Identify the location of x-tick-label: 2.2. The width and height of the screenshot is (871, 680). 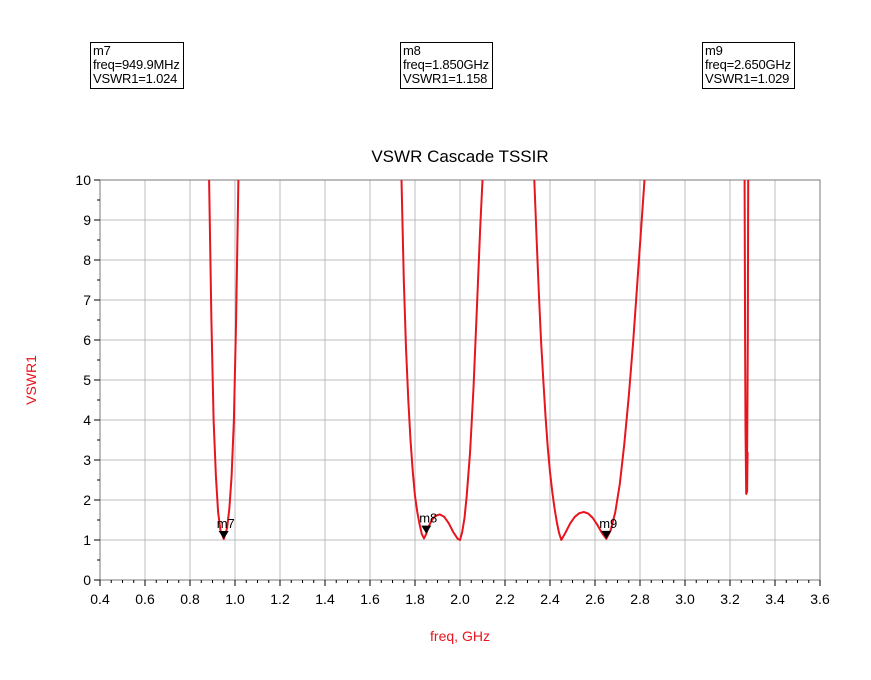
(505, 599).